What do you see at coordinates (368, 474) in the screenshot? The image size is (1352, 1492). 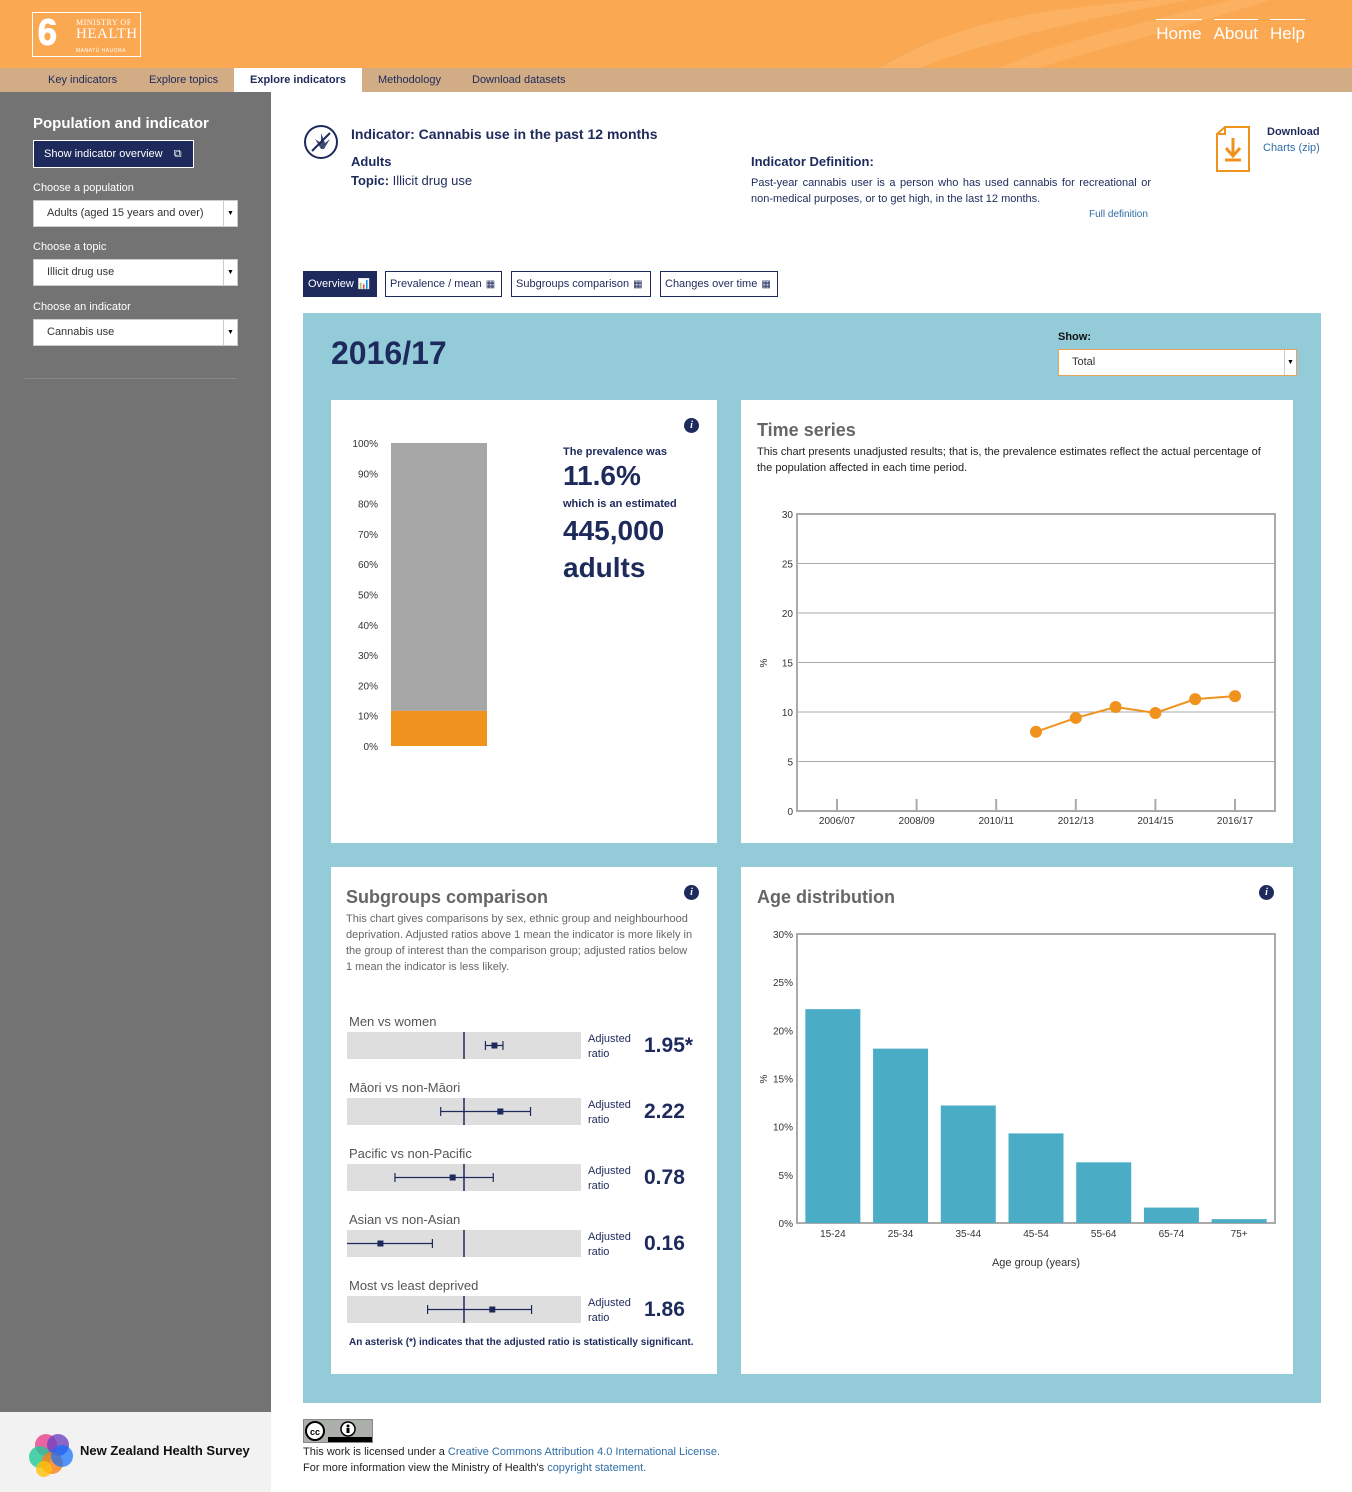 I see `y-tick-label: 90%` at bounding box center [368, 474].